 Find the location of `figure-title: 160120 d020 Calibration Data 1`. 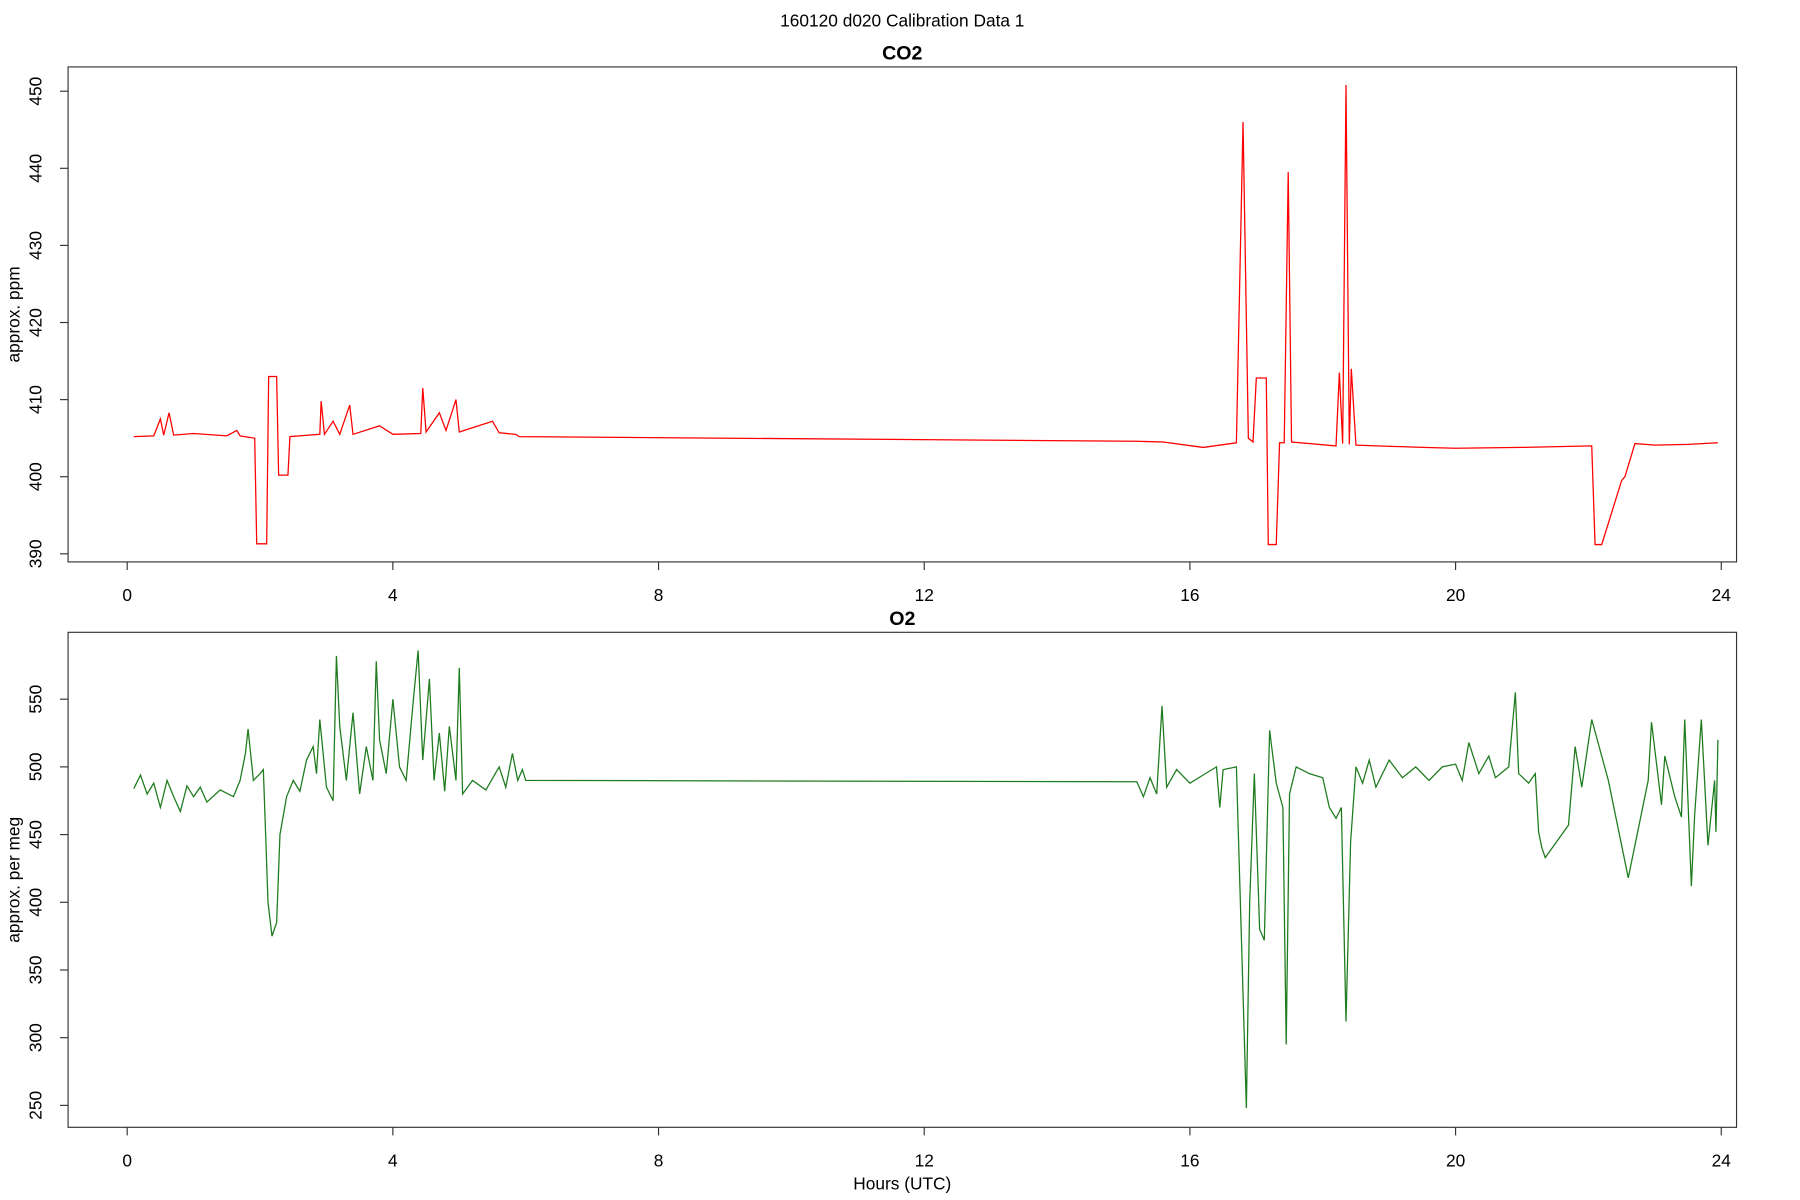

figure-title: 160120 d020 Calibration Data 1 is located at coordinates (902, 20).